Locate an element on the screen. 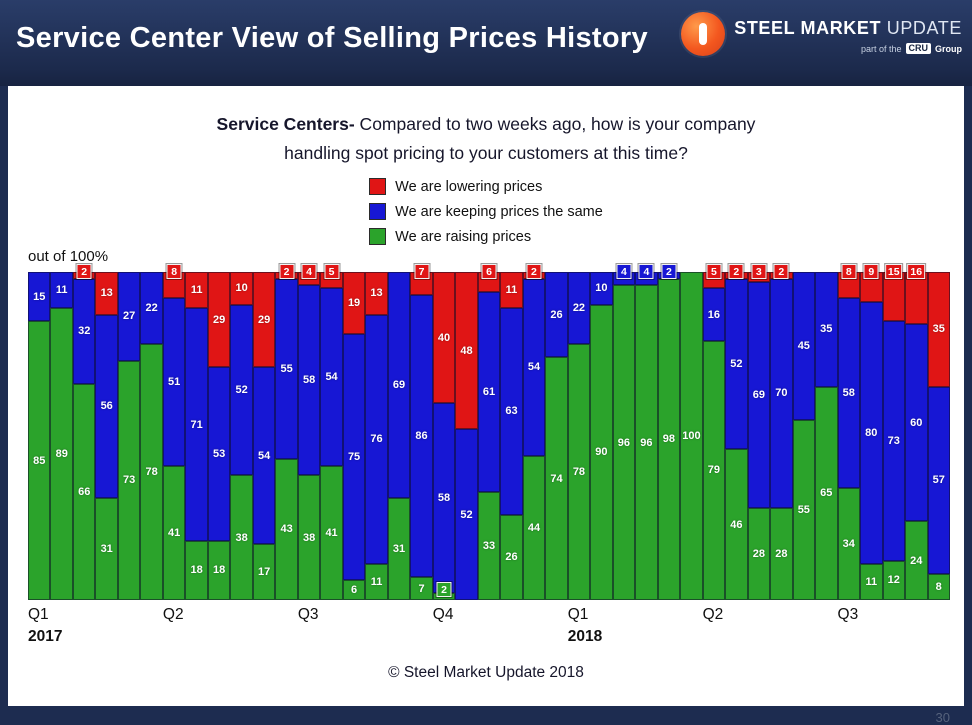 The width and height of the screenshot is (972, 725). bar-segment: 17 is located at coordinates (264, 572).